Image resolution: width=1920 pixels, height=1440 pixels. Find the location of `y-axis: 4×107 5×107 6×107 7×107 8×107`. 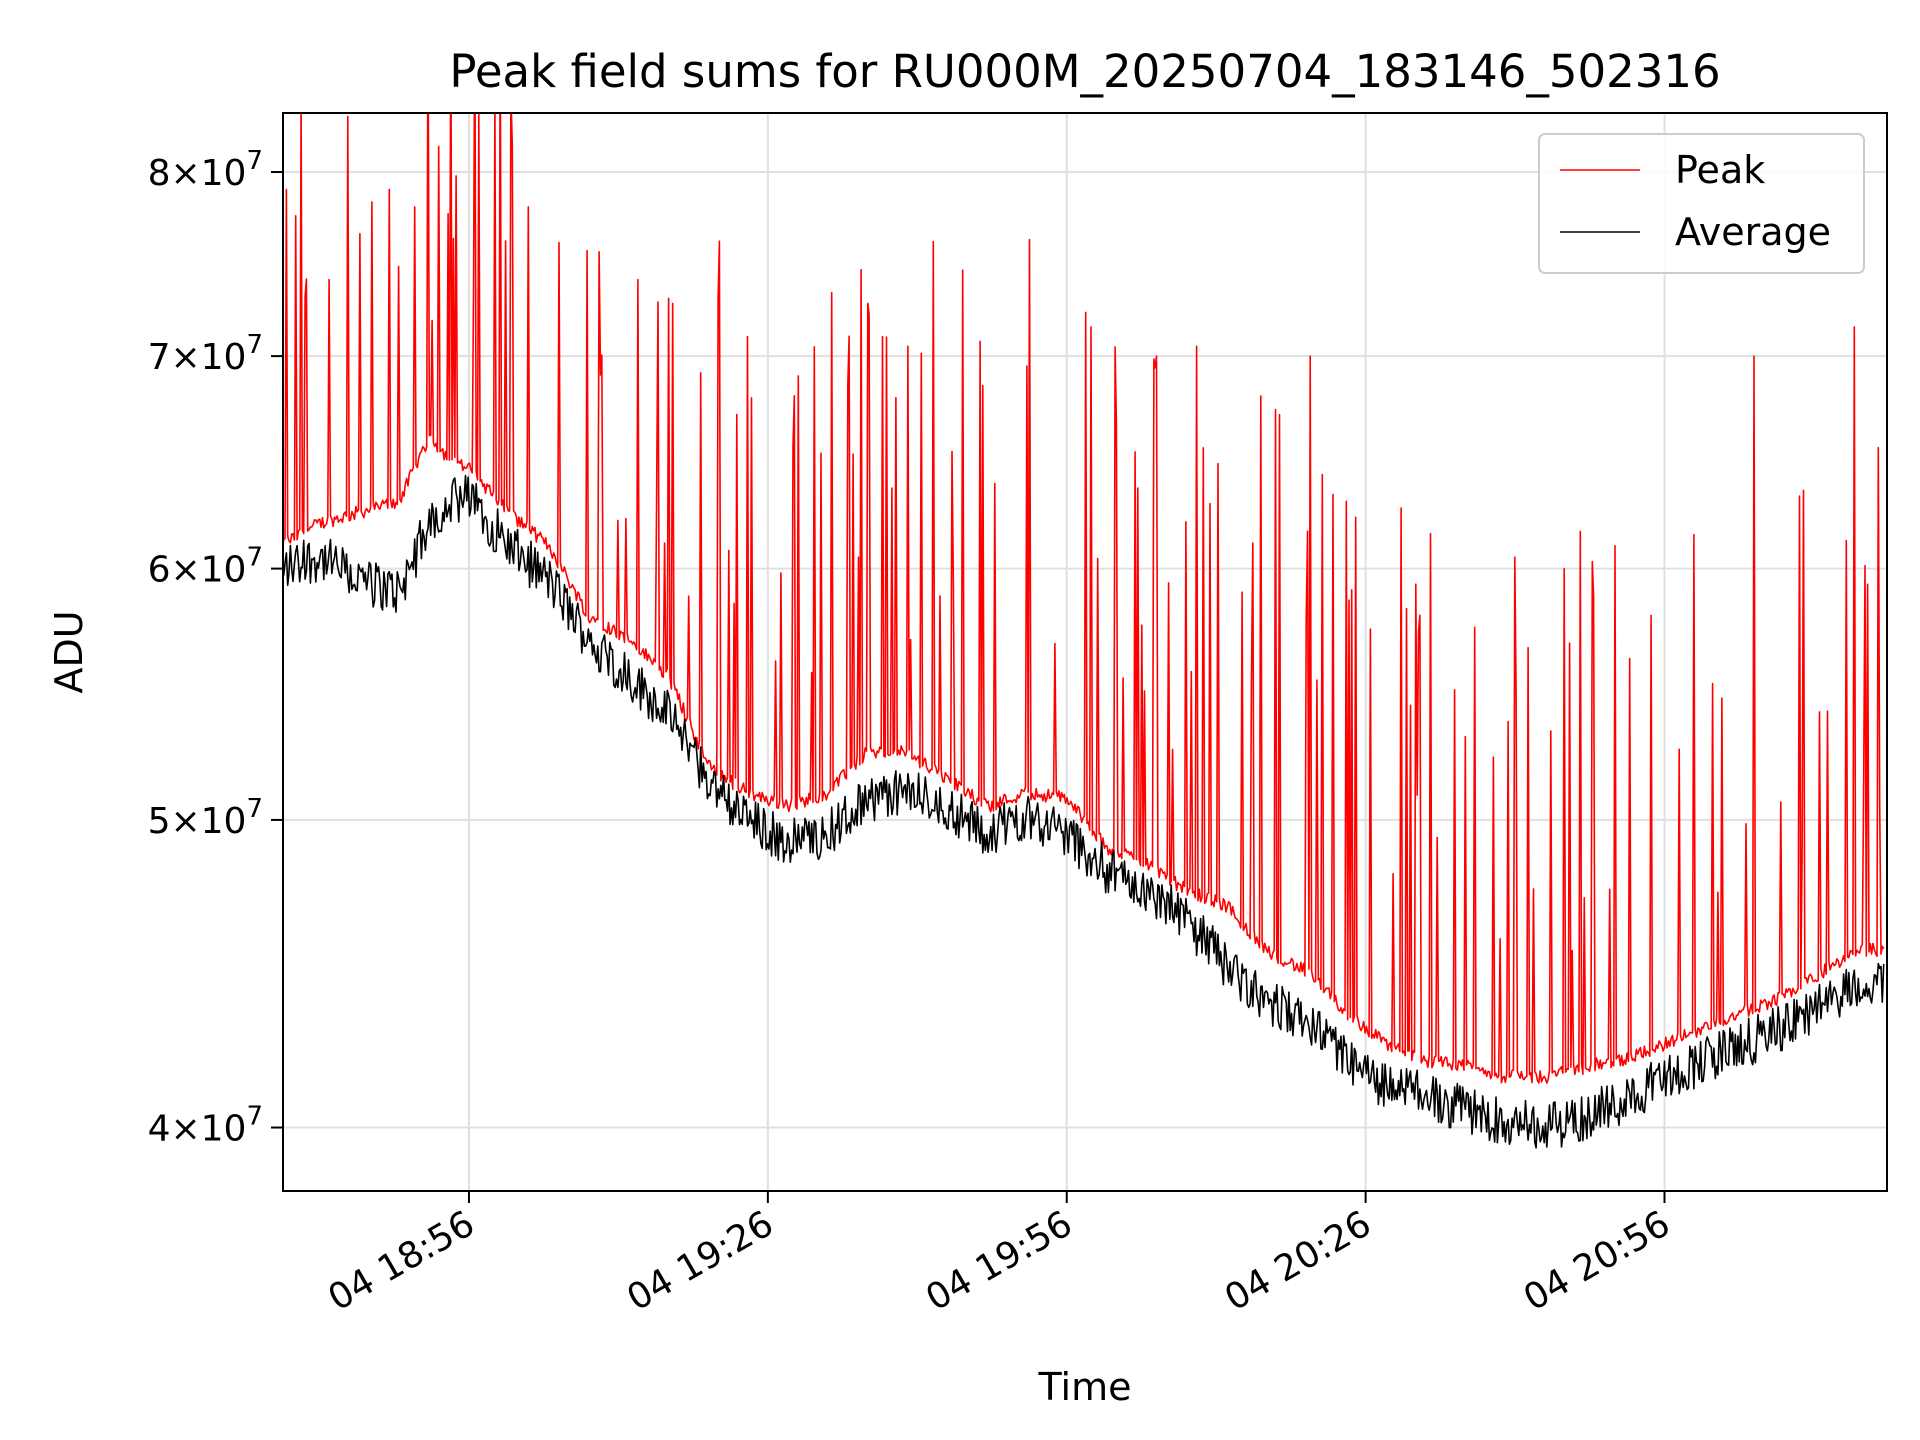

y-axis: 4×107 5×107 6×107 7×107 8×107 is located at coordinates (215, 648).